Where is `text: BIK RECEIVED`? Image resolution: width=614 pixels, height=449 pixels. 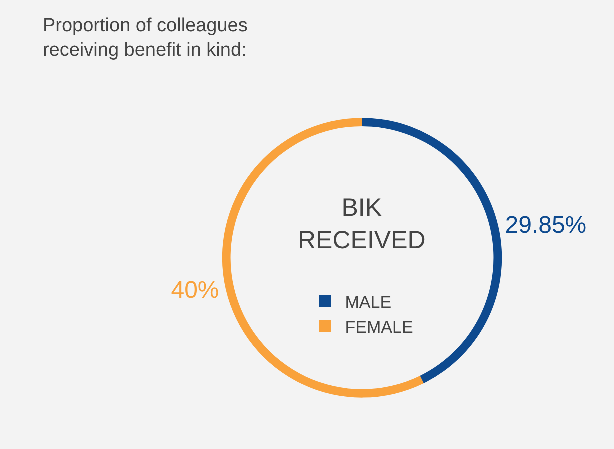
text: BIK RECEIVED is located at coordinates (362, 224).